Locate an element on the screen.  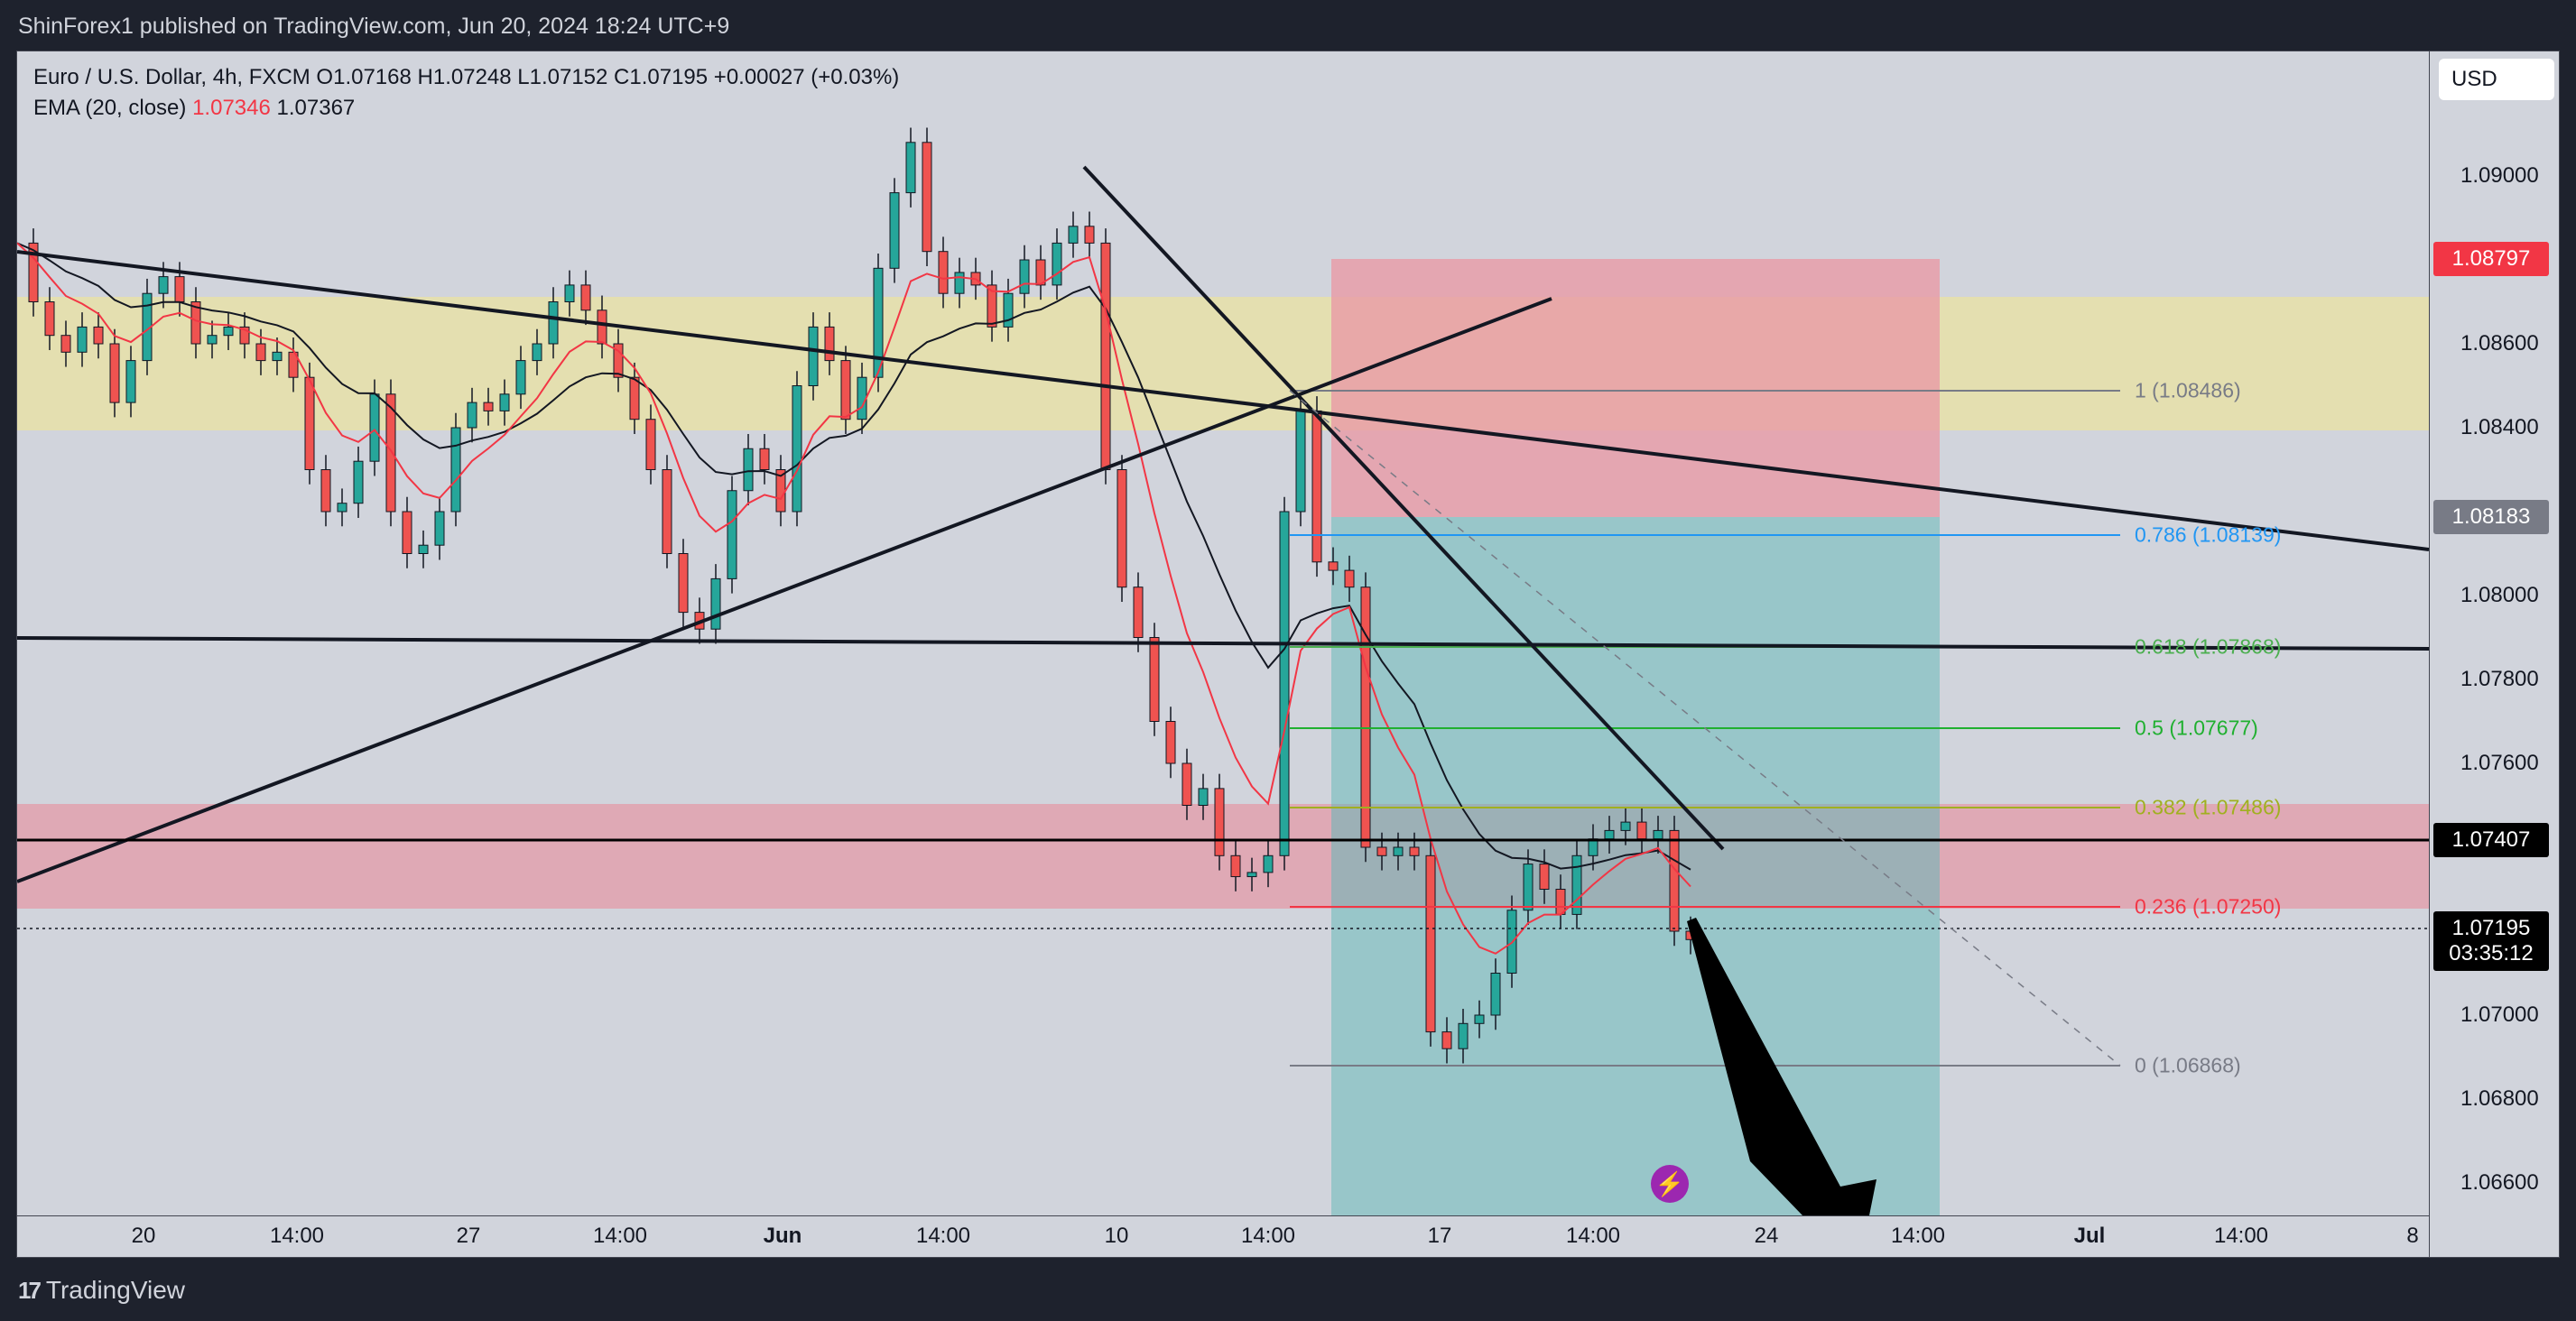
fib-level-label: 0 (1.06868) is located at coordinates (2188, 1065).